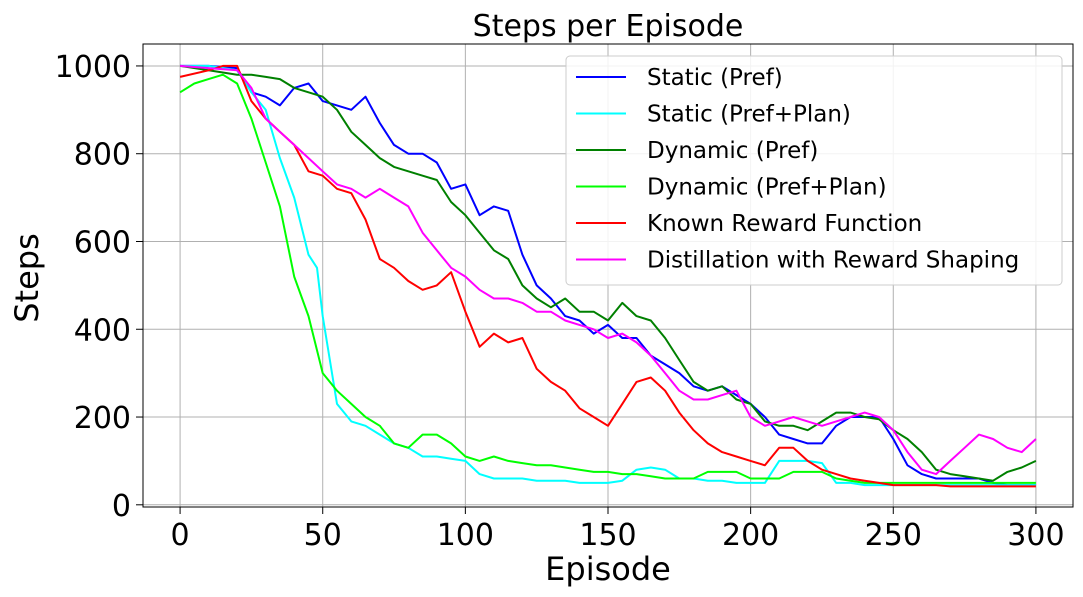  I want to click on legend-label: Dynamic (Pref+Plan), so click(767, 188).